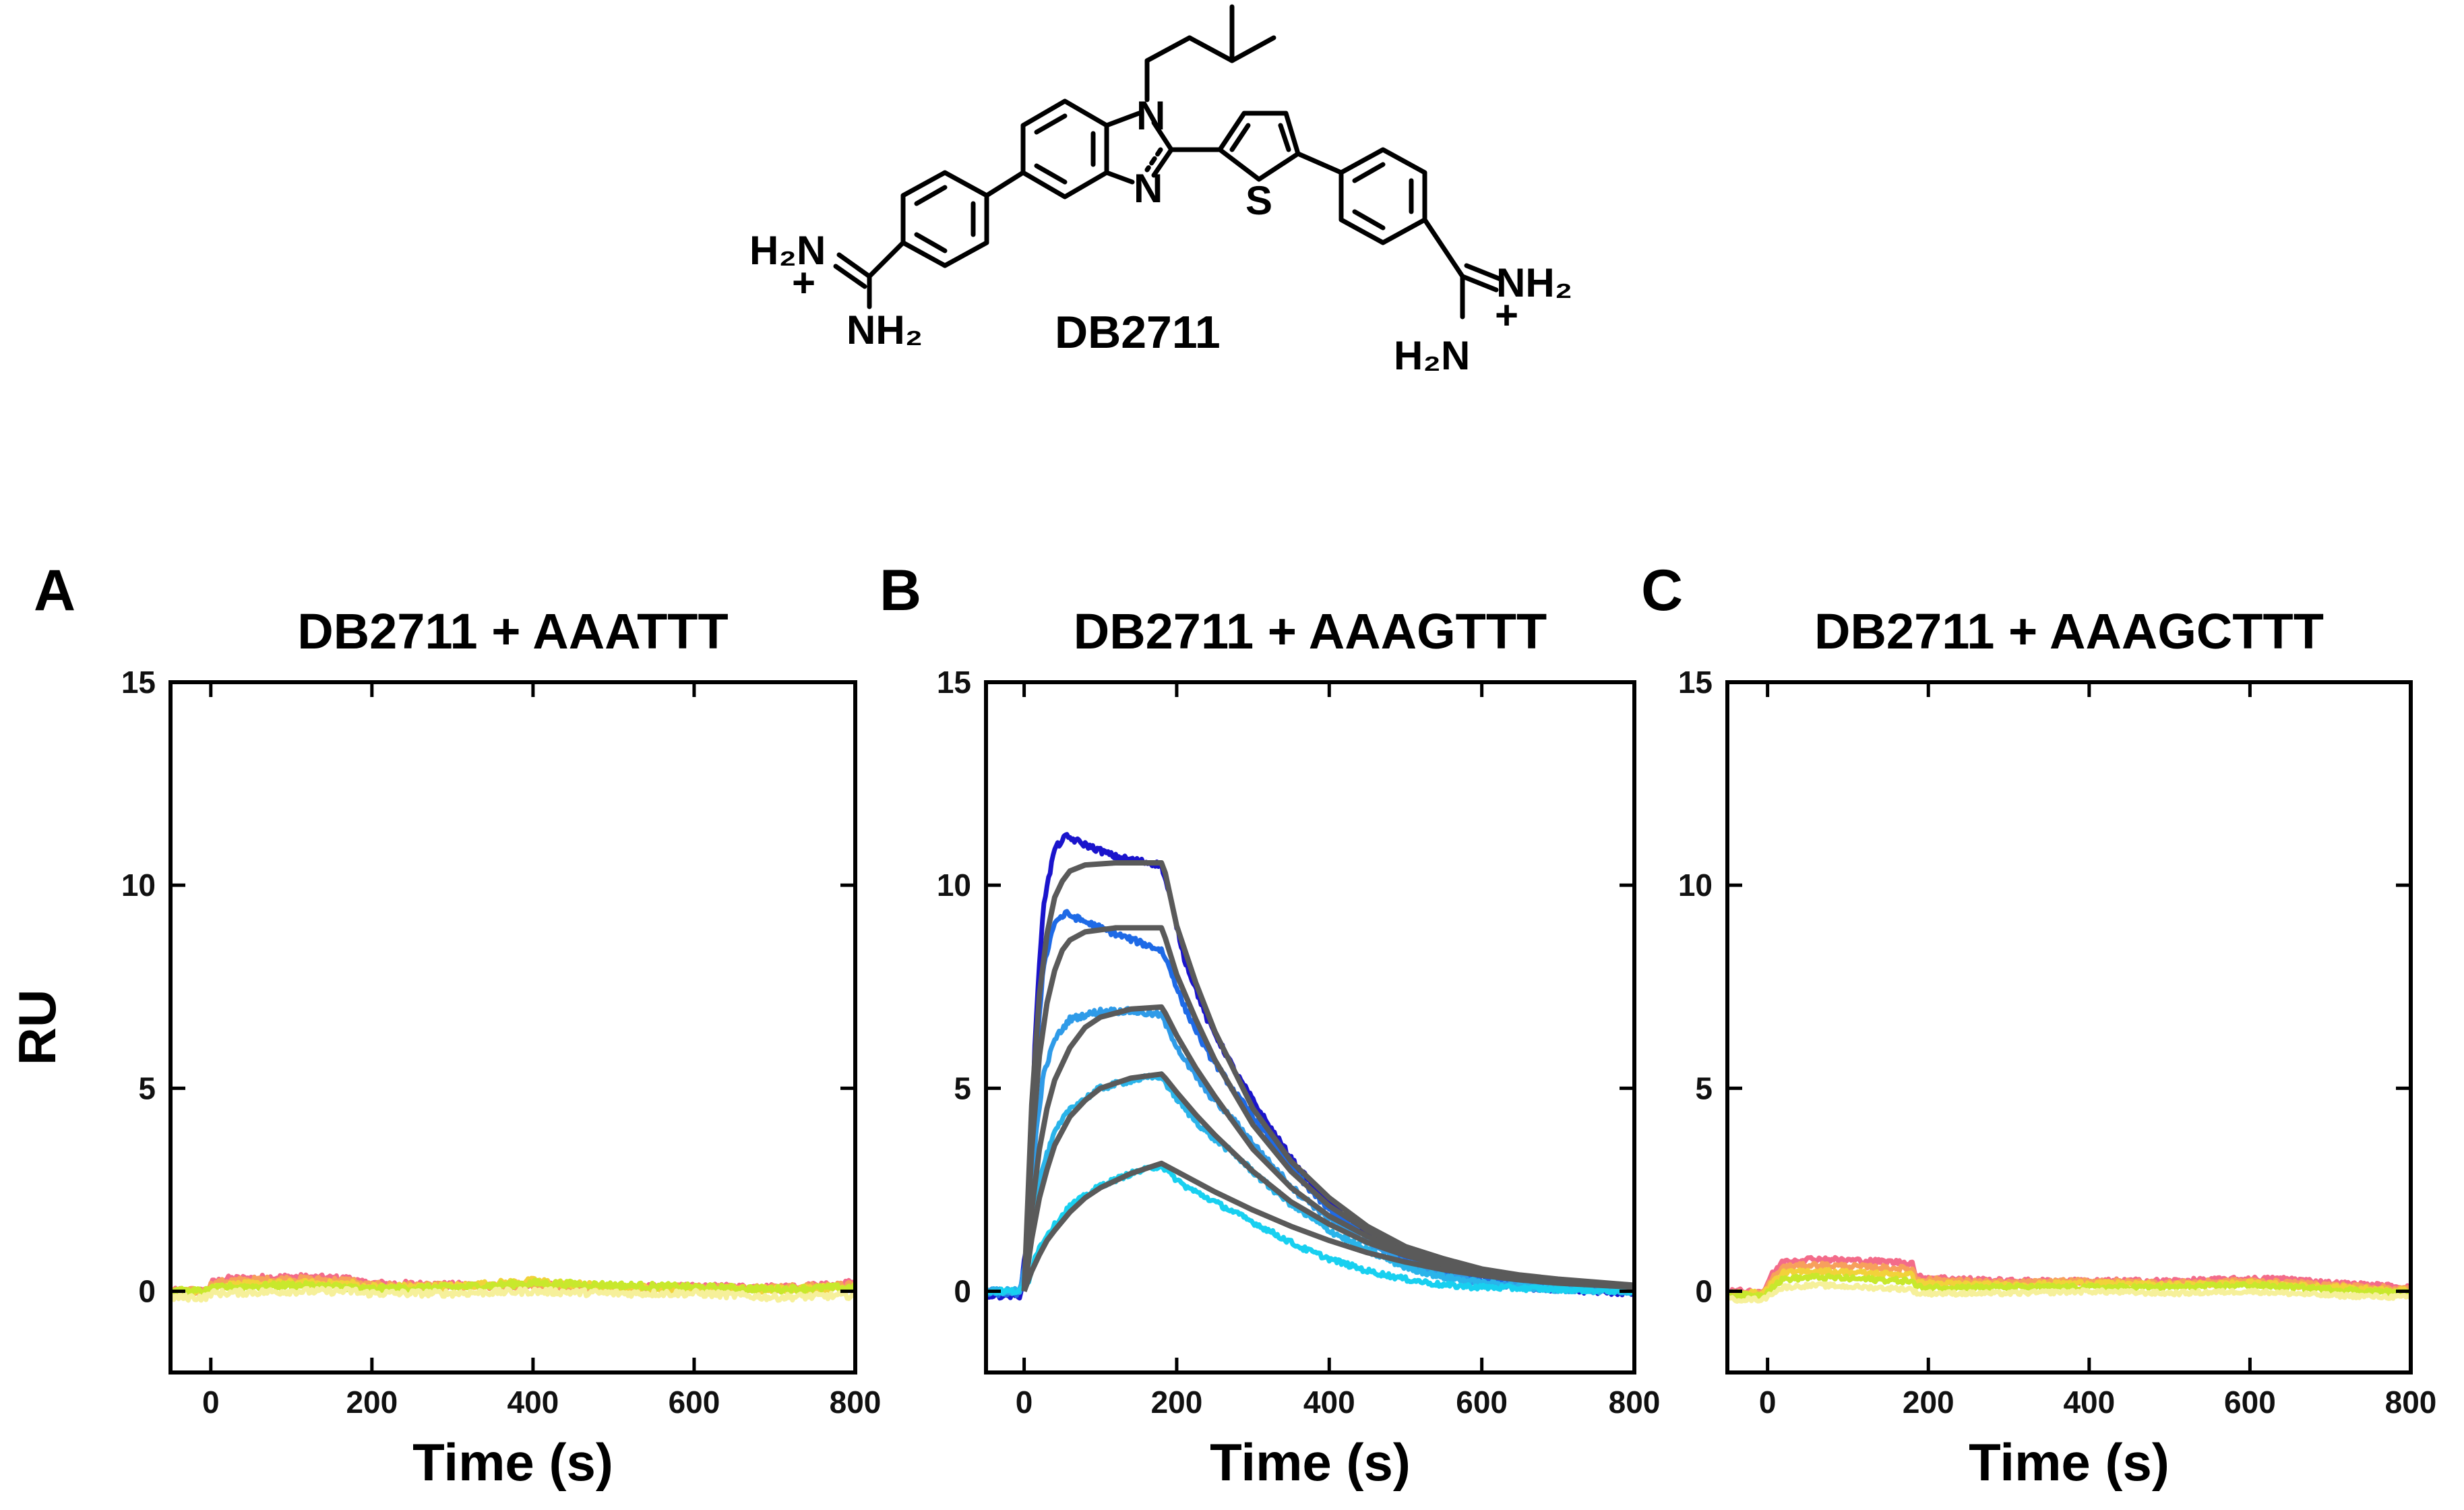  Describe the element at coordinates (37, 1028) in the screenshot. I see `y-axis-label: RU` at that location.